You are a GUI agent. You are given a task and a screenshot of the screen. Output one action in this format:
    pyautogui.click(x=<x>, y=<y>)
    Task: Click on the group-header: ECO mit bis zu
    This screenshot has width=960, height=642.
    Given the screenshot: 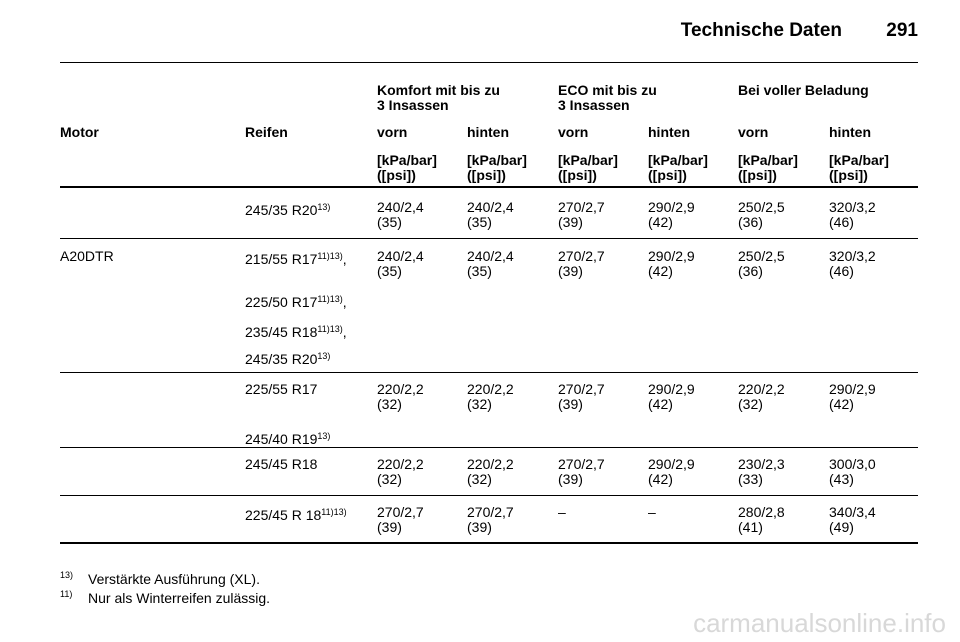 What is the action you would take?
    pyautogui.click(x=607, y=90)
    